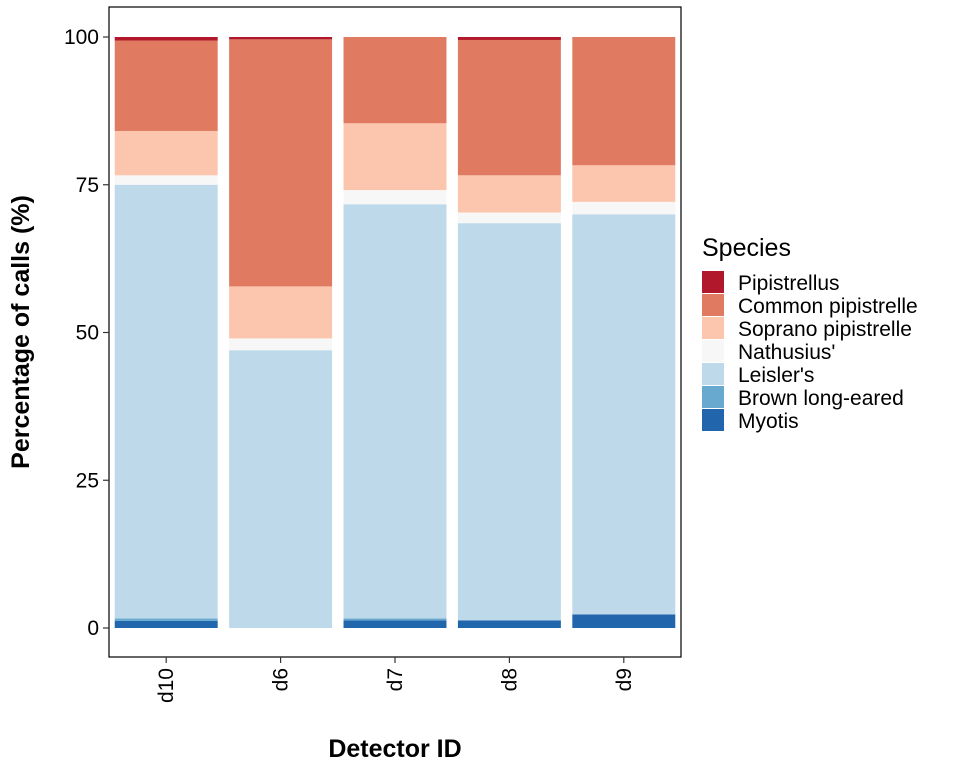  What do you see at coordinates (624, 679) in the screenshot?
I see `x-tick-label-d9: d9` at bounding box center [624, 679].